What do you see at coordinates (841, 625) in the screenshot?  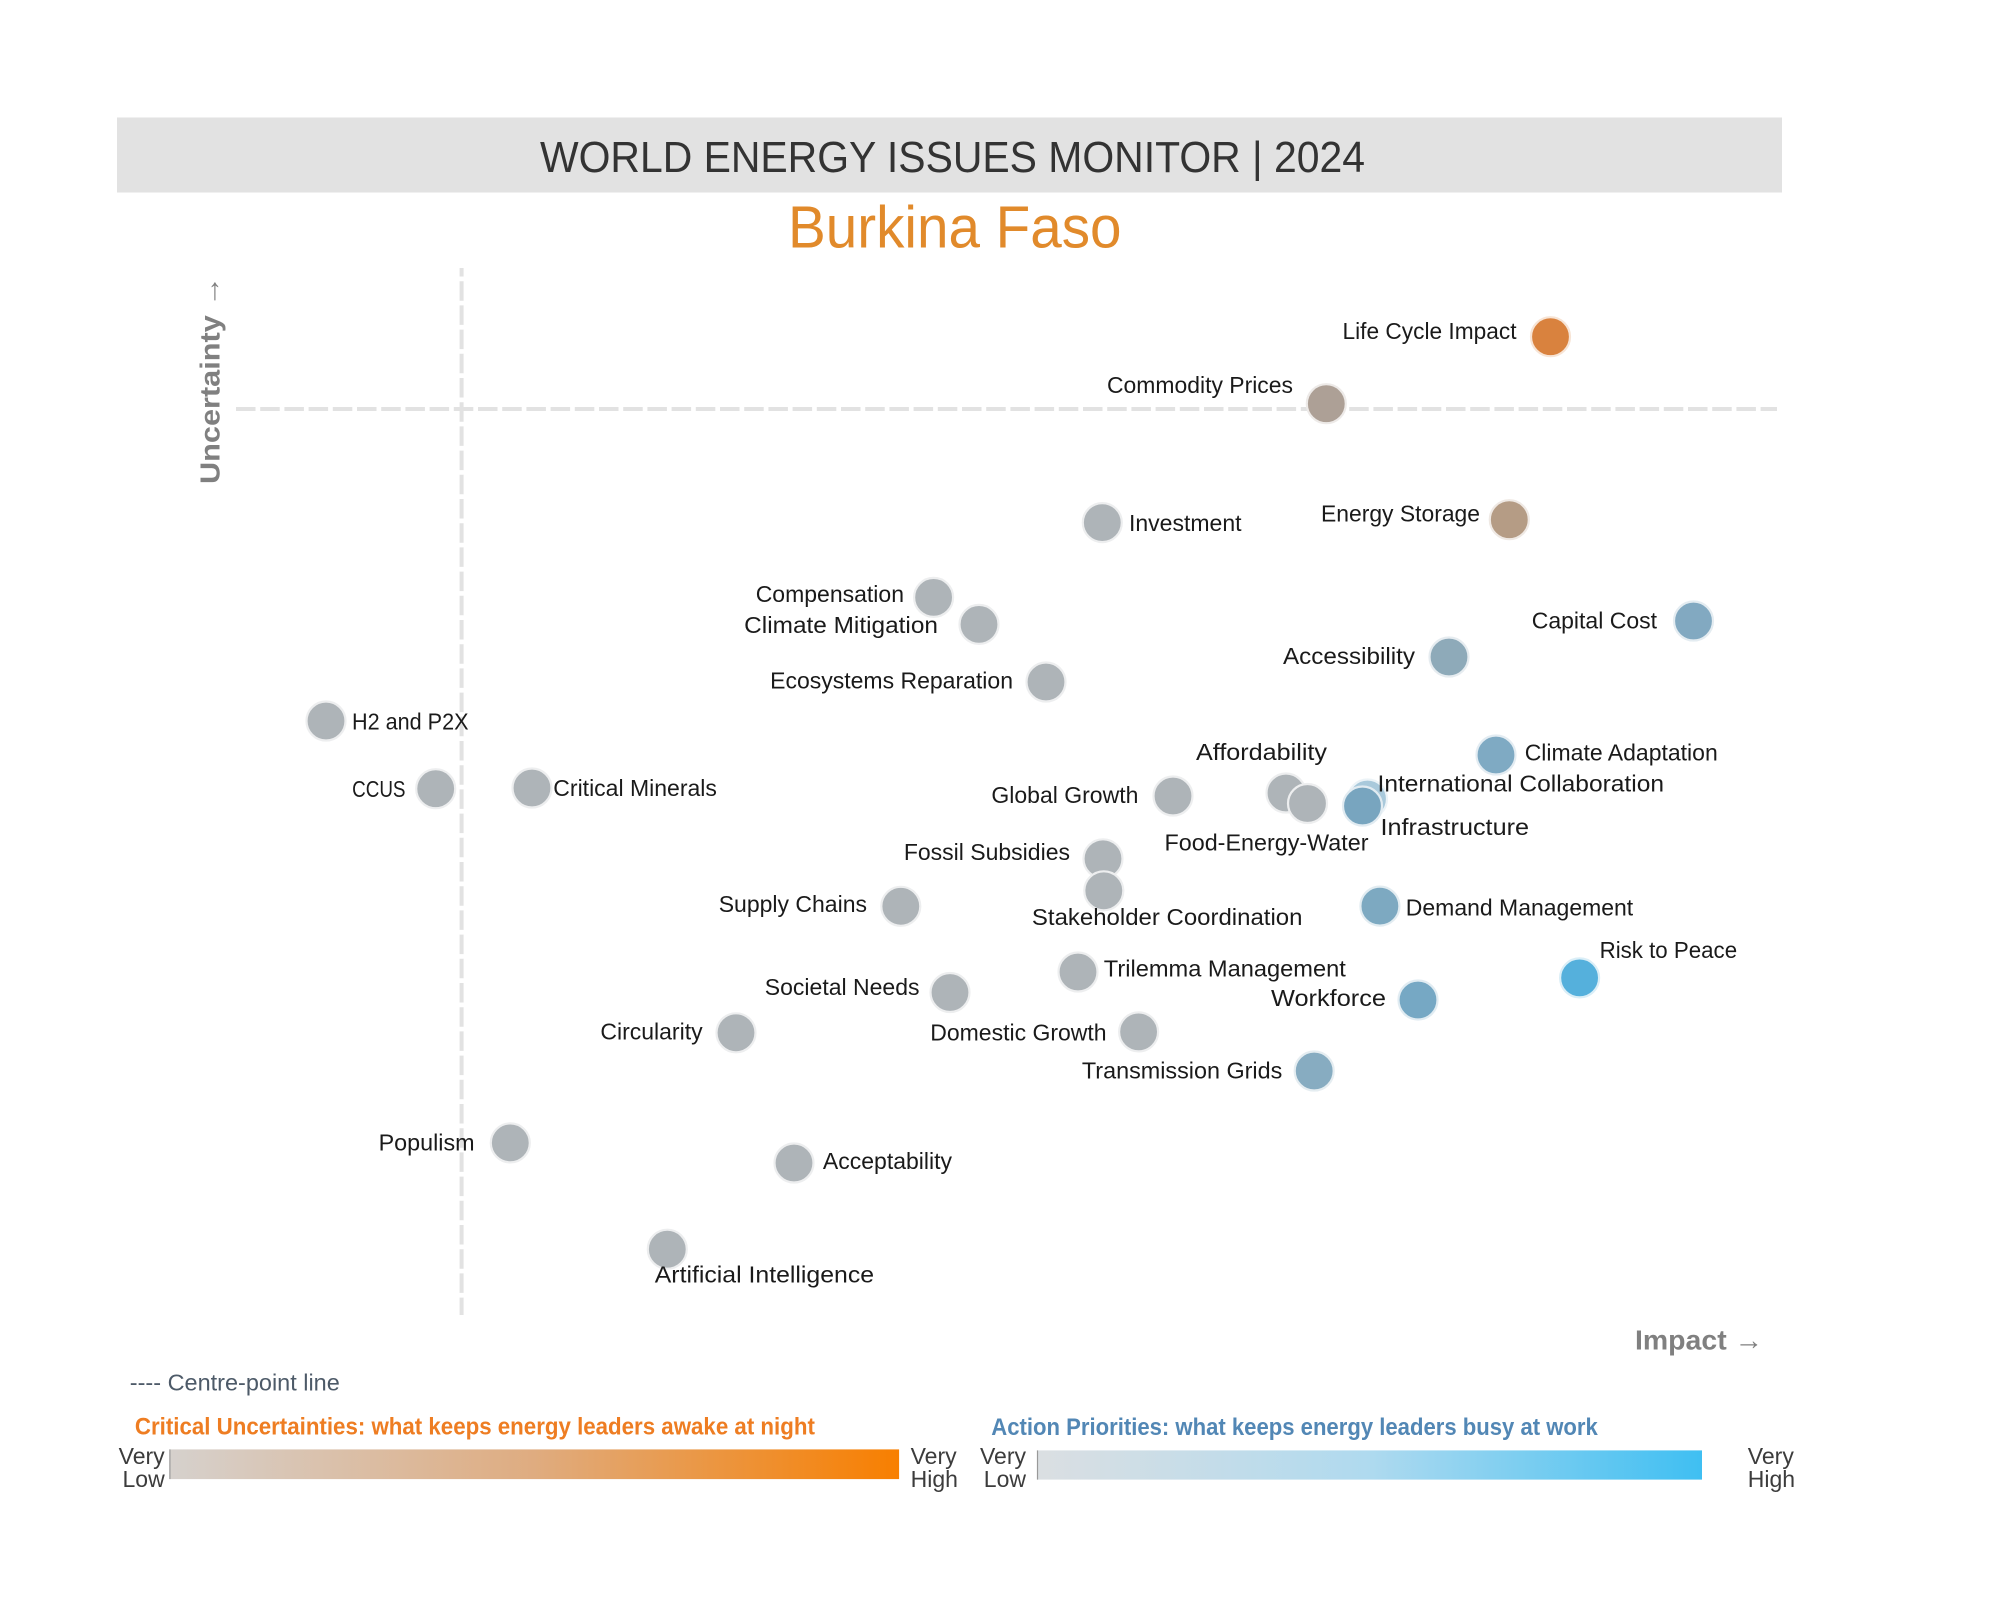 I see `svg-text: Climate Mitigation` at bounding box center [841, 625].